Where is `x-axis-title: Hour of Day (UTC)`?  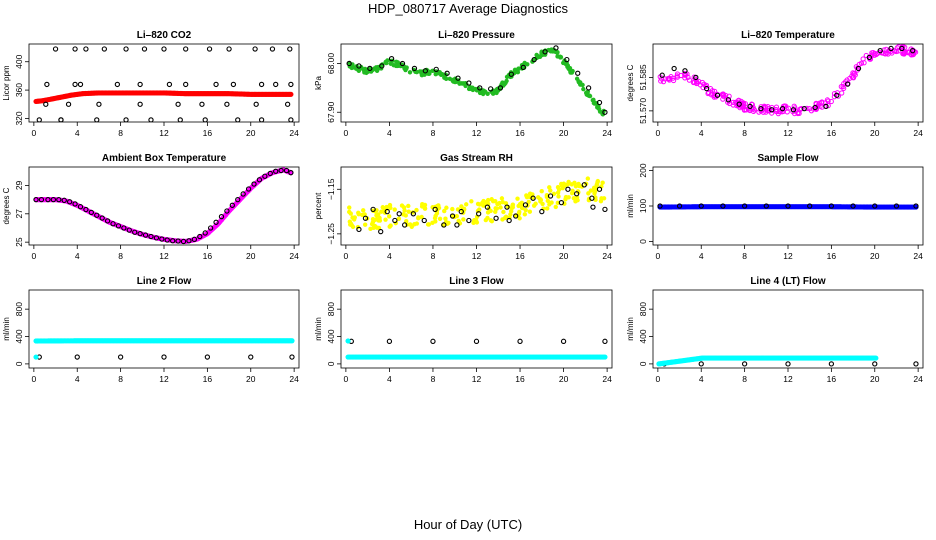 x-axis-title: Hour of Day (UTC) is located at coordinates (468, 524).